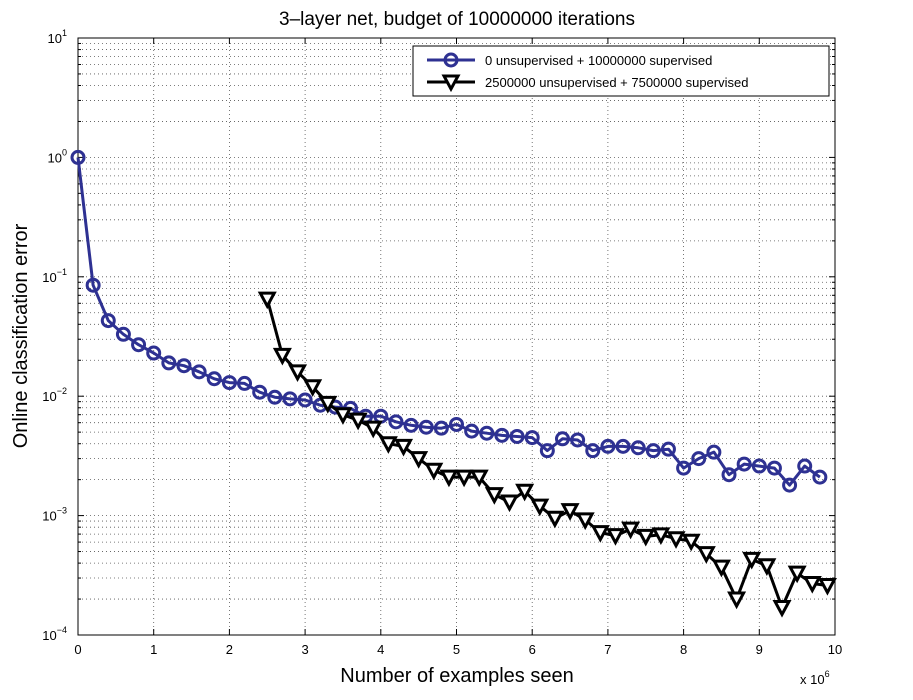 Image resolution: width=913 pixels, height=700 pixels. Describe the element at coordinates (835, 649) in the screenshot. I see `x-tick-label: 10` at that location.